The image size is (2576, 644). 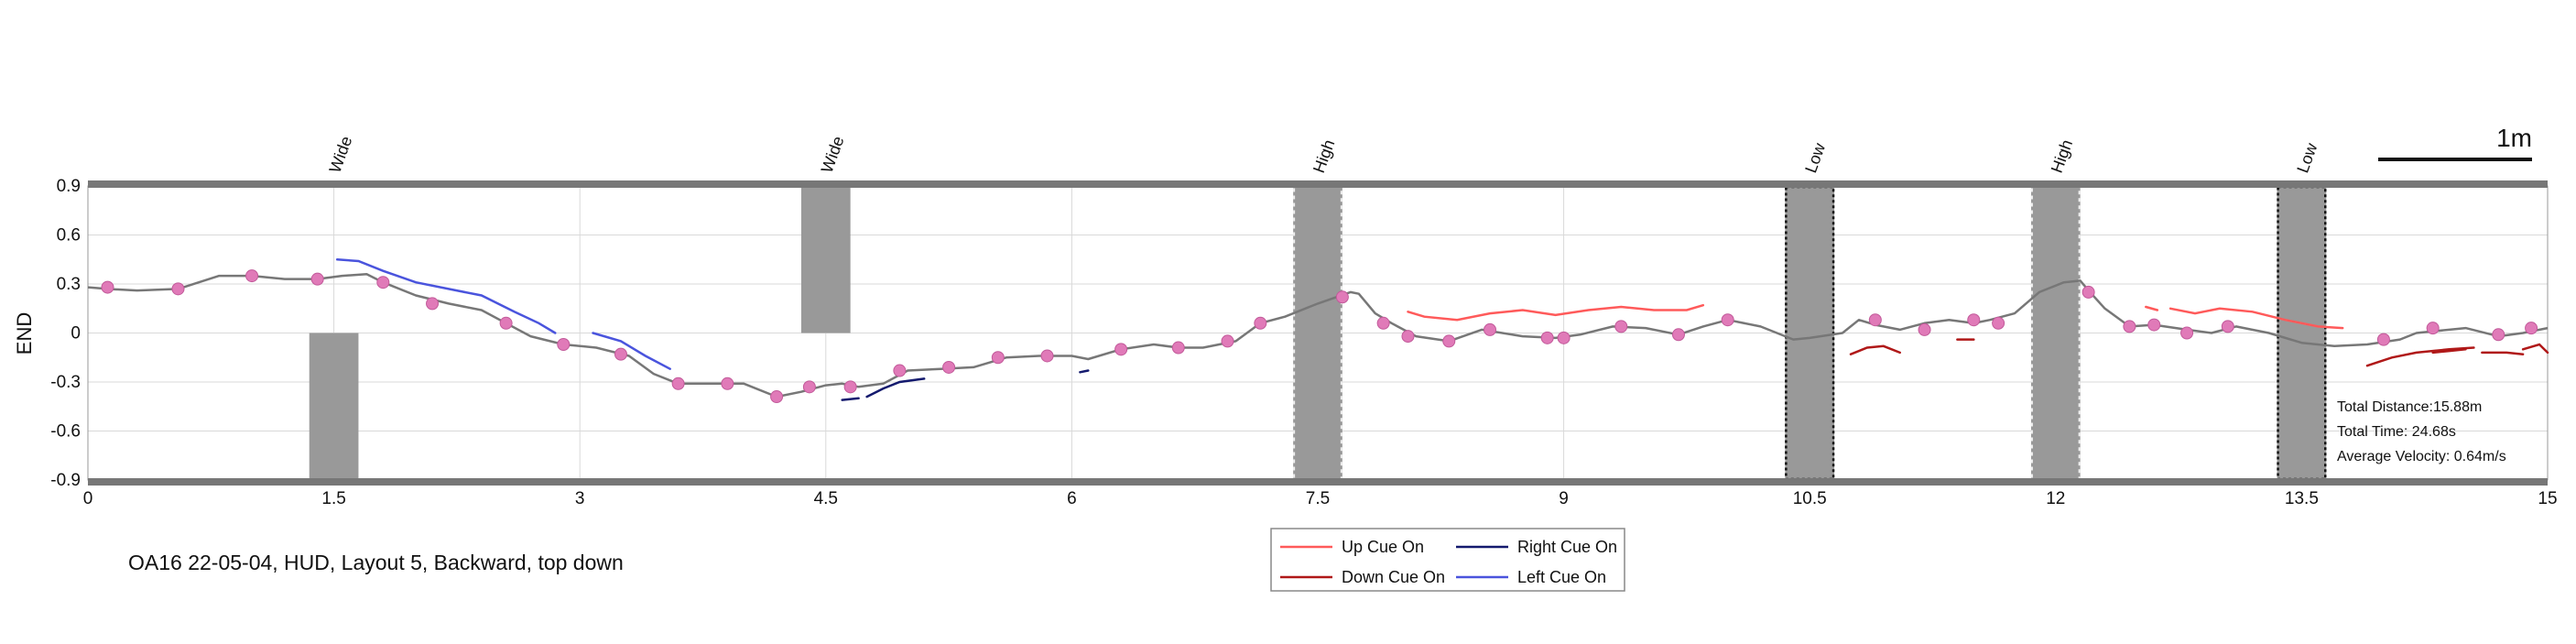 What do you see at coordinates (69, 284) in the screenshot?
I see `y-tick-label: 0.3` at bounding box center [69, 284].